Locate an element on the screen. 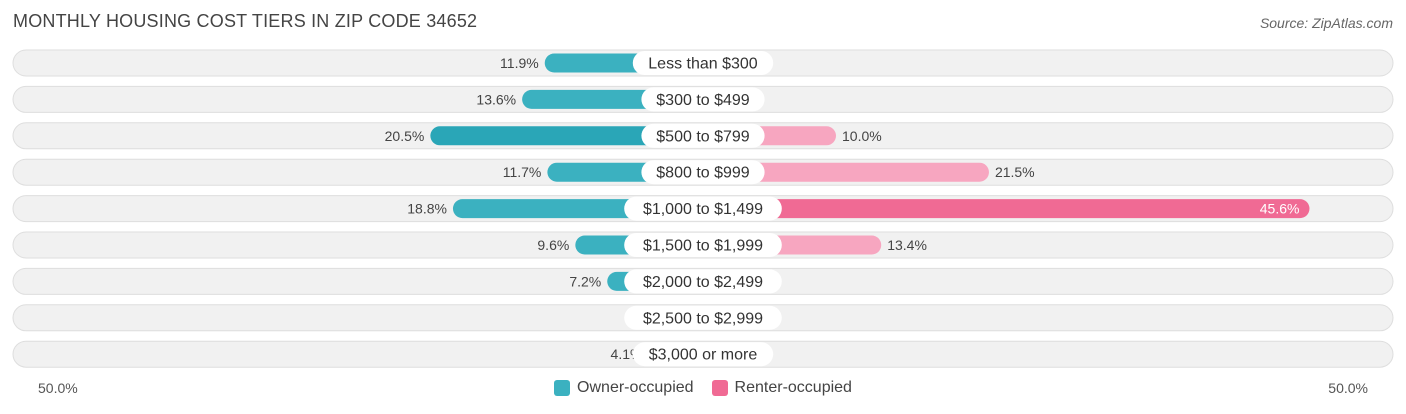  category-label: $3,000 or more is located at coordinates (703, 355).